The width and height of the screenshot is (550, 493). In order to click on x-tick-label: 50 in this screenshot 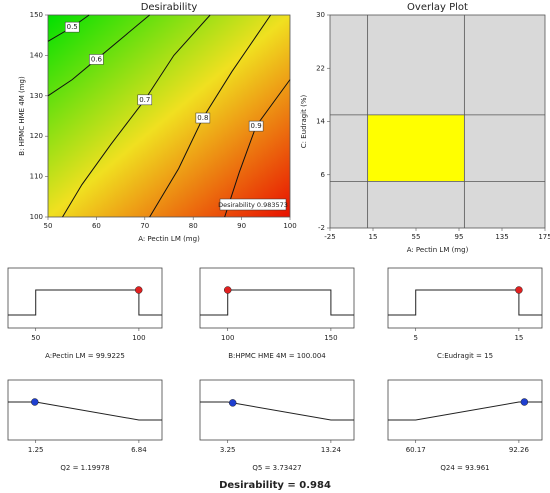, I will do `click(48, 226)`.